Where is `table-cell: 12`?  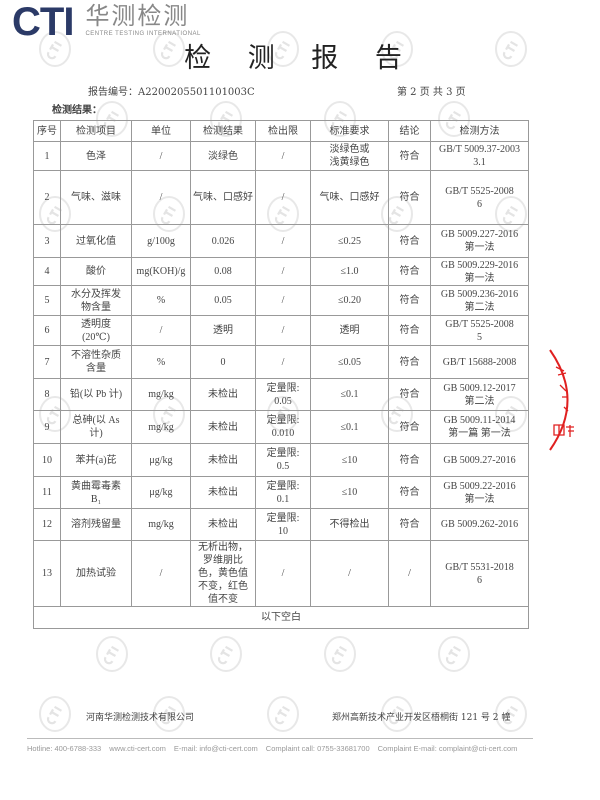 table-cell: 12 is located at coordinates (47, 524).